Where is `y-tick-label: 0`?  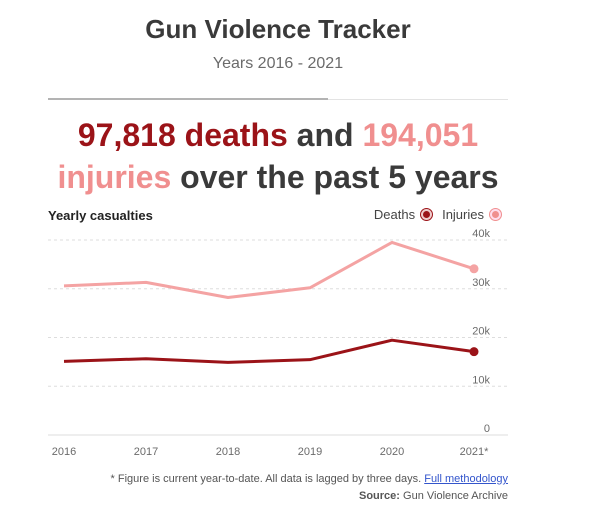 y-tick-label: 0 is located at coordinates (487, 429).